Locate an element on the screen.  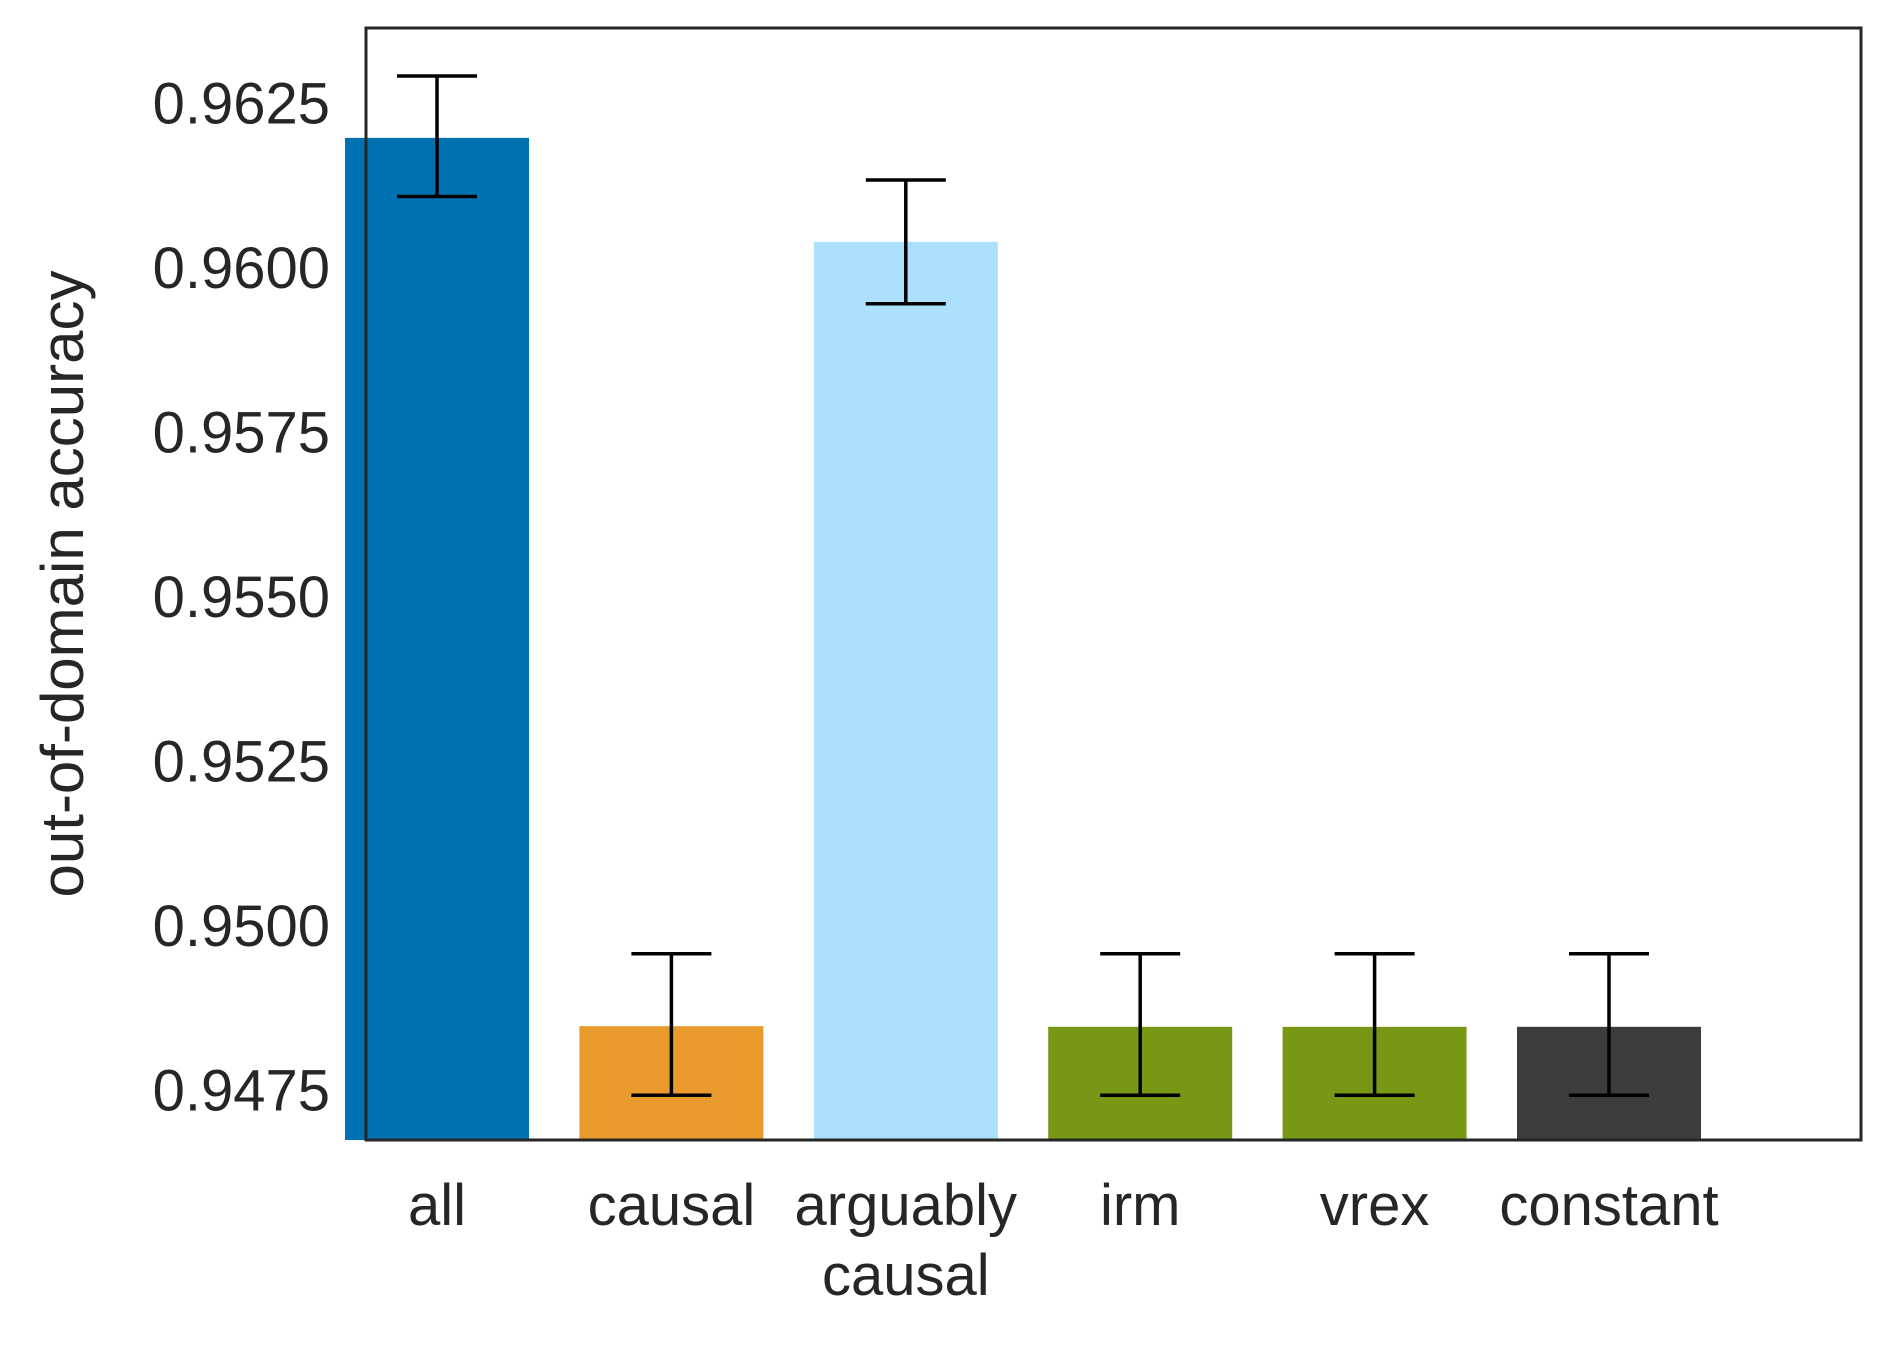
x-tick-label-all: all is located at coordinates (437, 1205).